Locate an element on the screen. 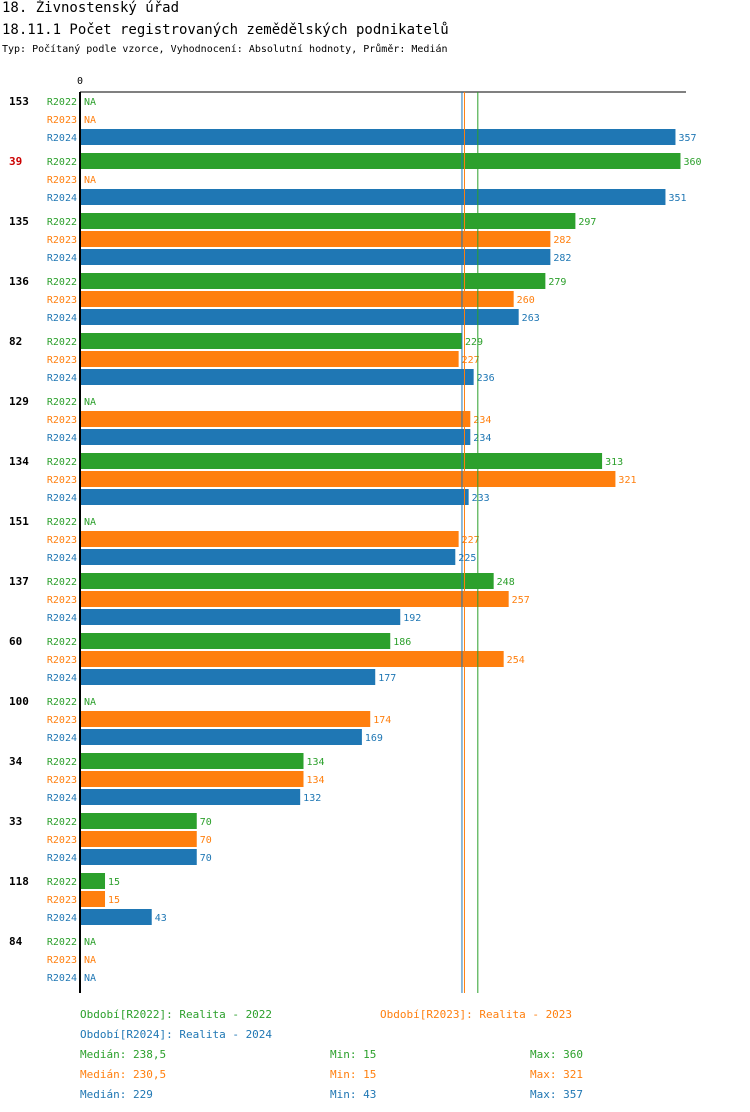  data-label: 225 is located at coordinates (467, 558).